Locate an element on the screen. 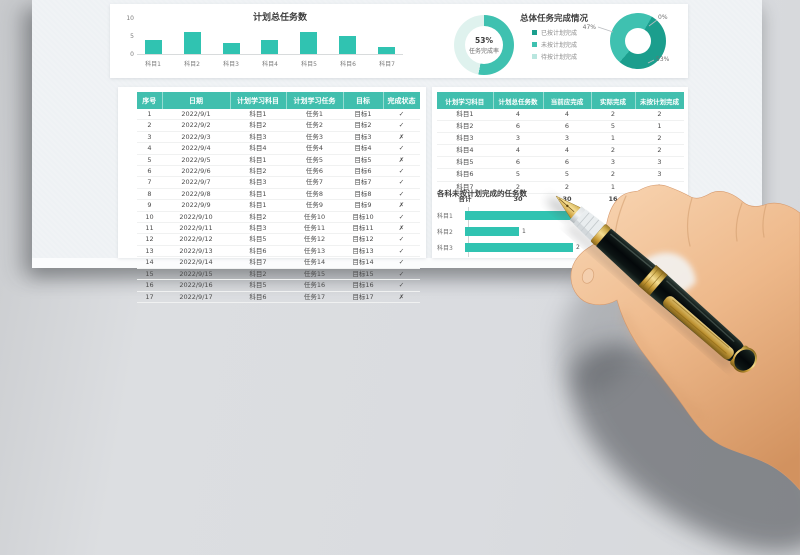  plan-table-cell: 13 is located at coordinates (149, 251).